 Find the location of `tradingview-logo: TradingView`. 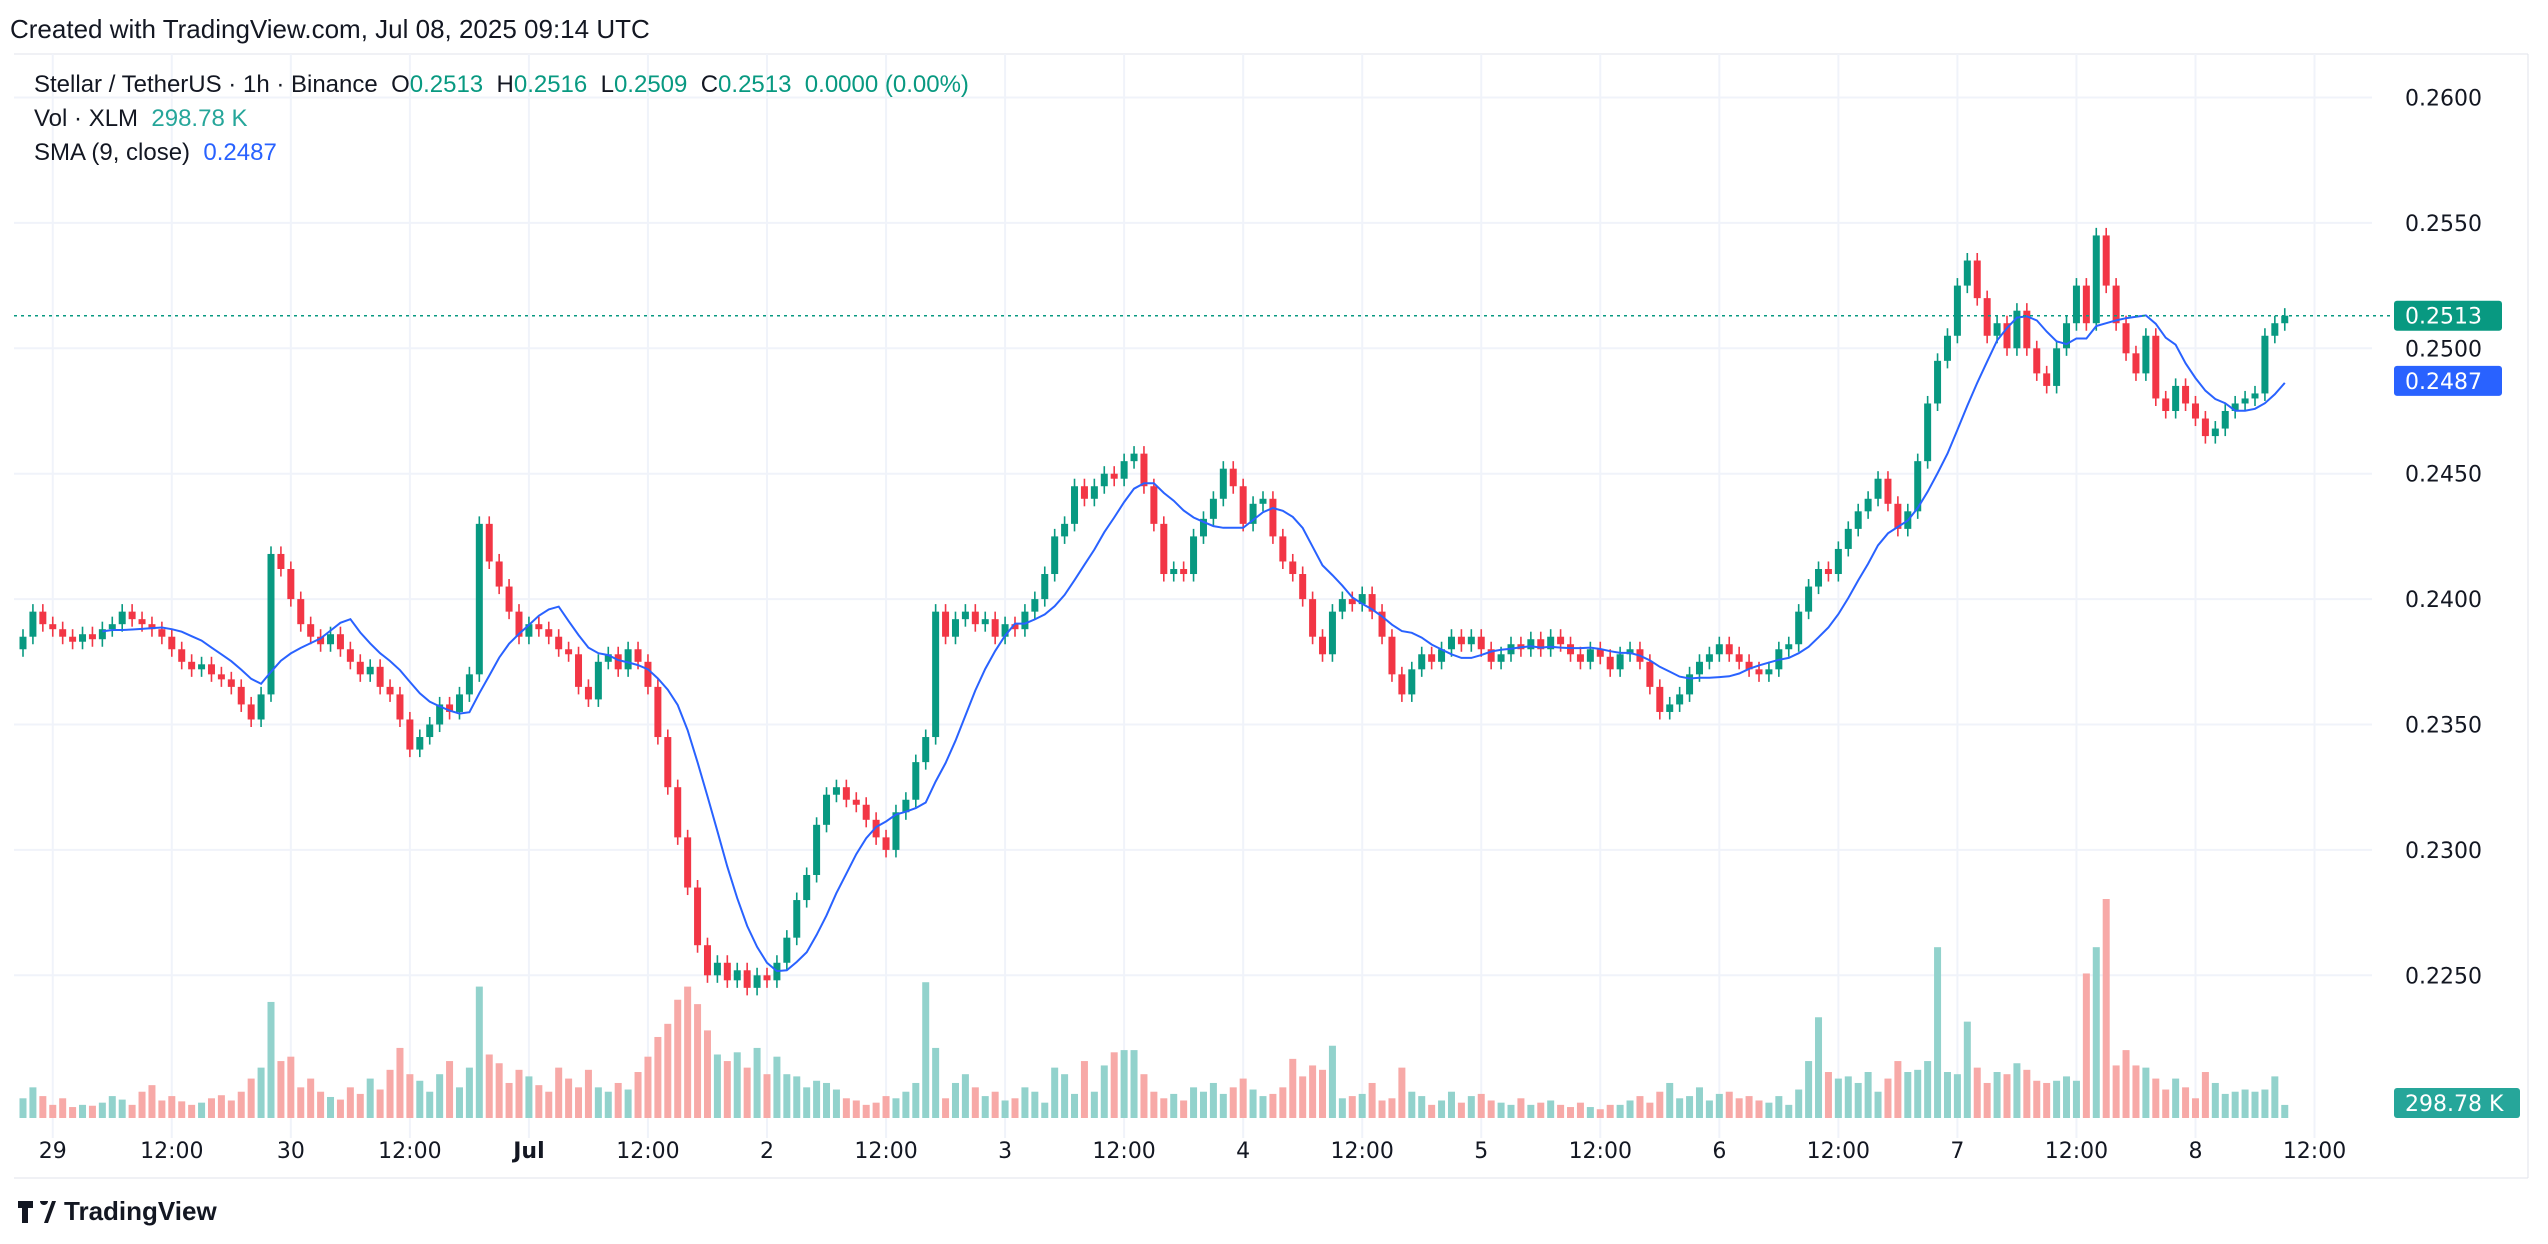

tradingview-logo: TradingView is located at coordinates (117, 1211).